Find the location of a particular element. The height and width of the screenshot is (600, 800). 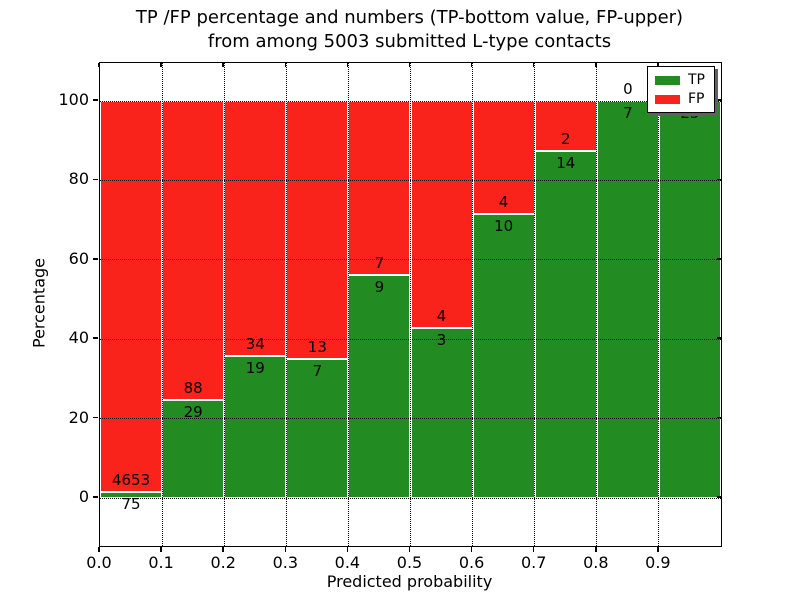

x-axis-label: Predicted probability is located at coordinates (409, 581).